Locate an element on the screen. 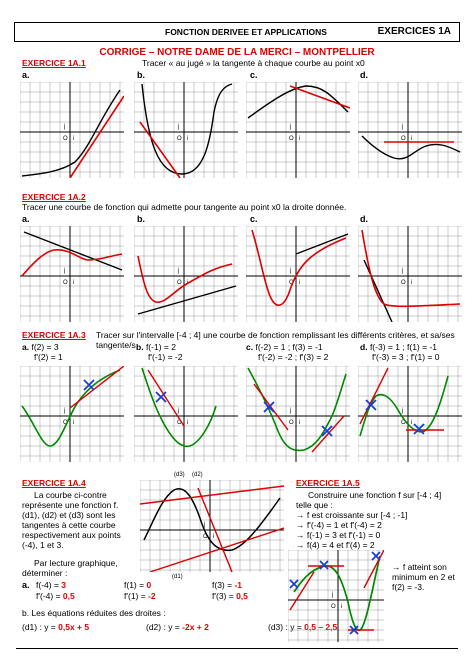 Image resolution: width=474 pixels, height=670 pixels. ex1a5-side-2: f(2) = -3. is located at coordinates (408, 587).